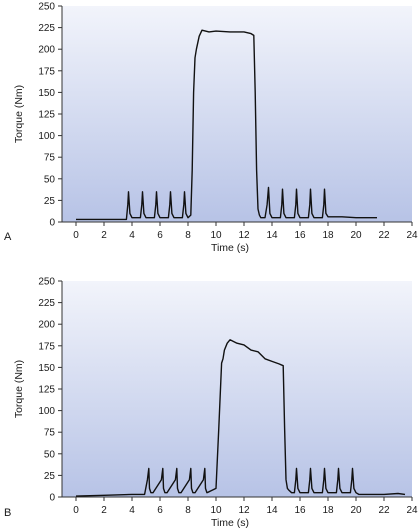 This screenshot has width=420, height=530. I want to click on panel-label: A, so click(8, 237).